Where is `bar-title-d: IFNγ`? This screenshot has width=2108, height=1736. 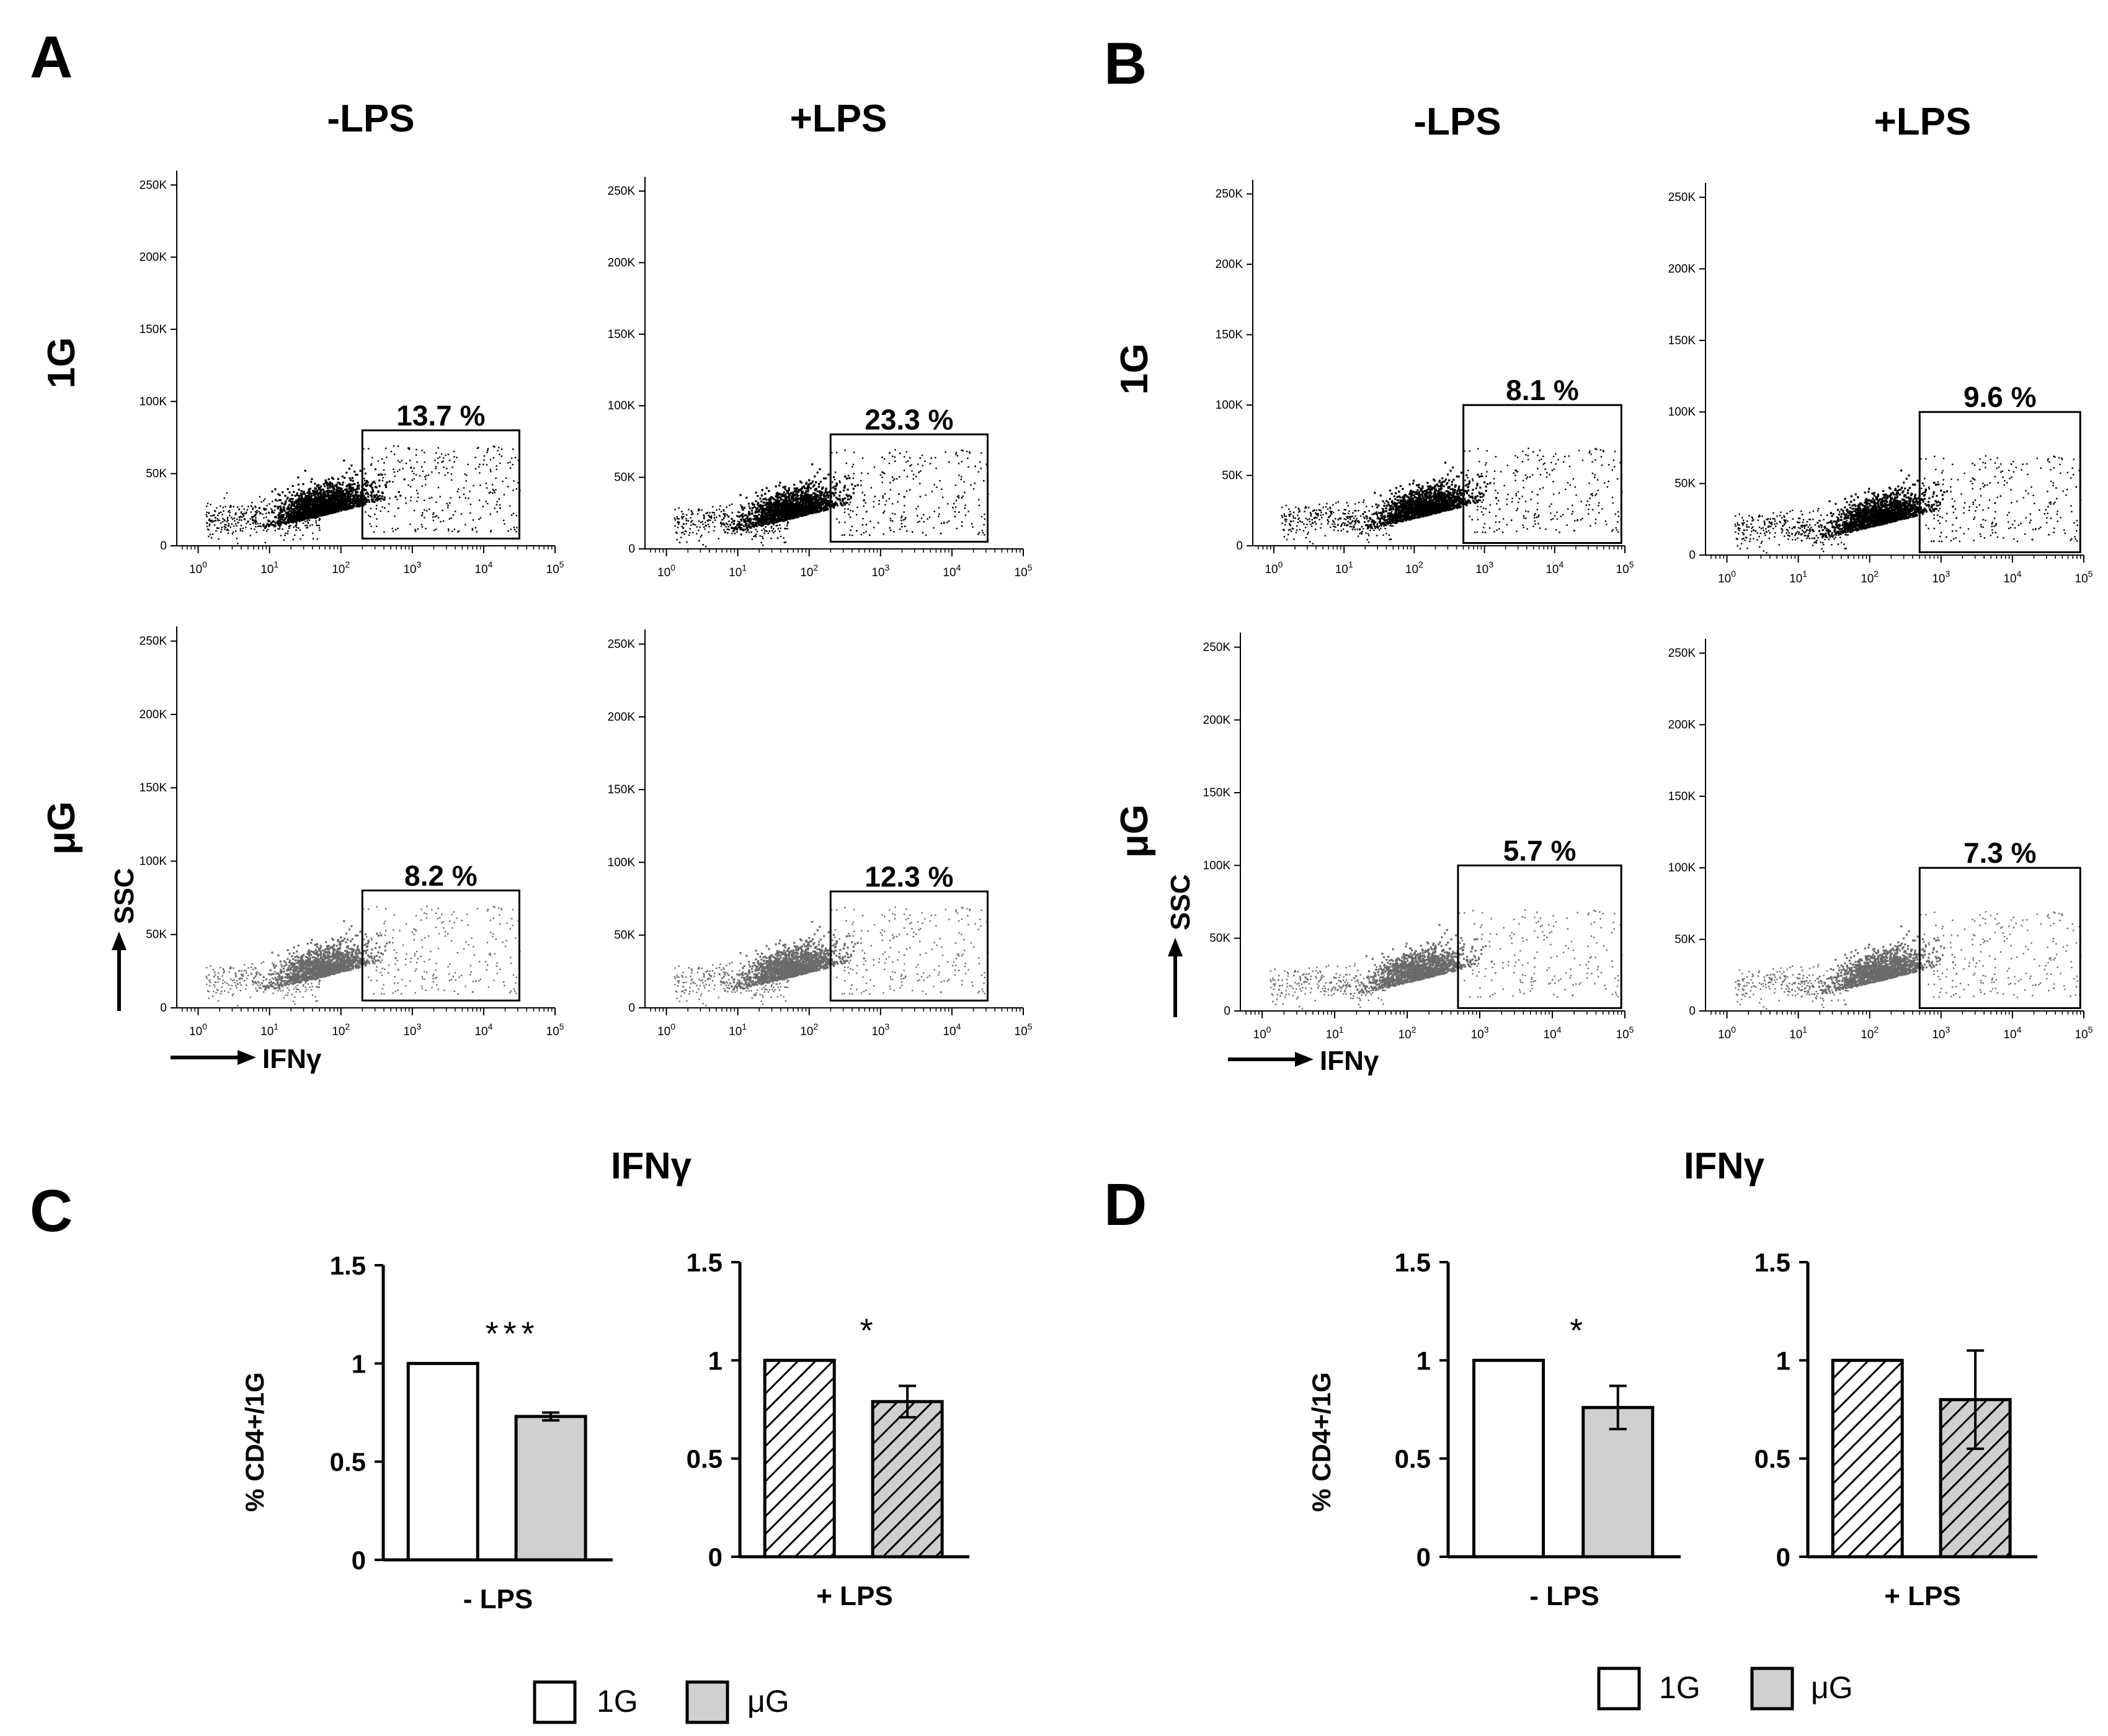
bar-title-d: IFNγ is located at coordinates (1724, 1165).